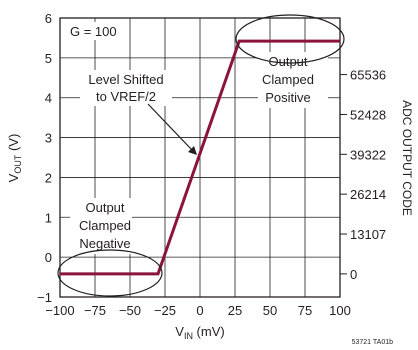  I want to click on x-tick-labels: −100 −75 −50 −25 0 25 50 75 100, so click(198, 310).